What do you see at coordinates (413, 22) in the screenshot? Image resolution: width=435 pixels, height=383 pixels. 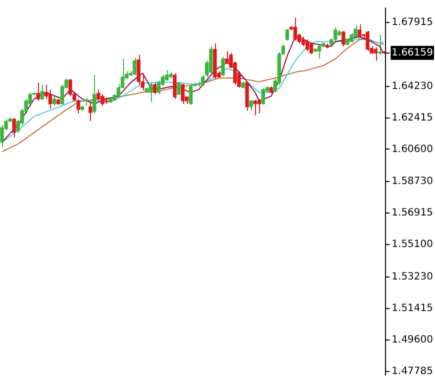 I see `y-tick-label: 1.67915` at bounding box center [413, 22].